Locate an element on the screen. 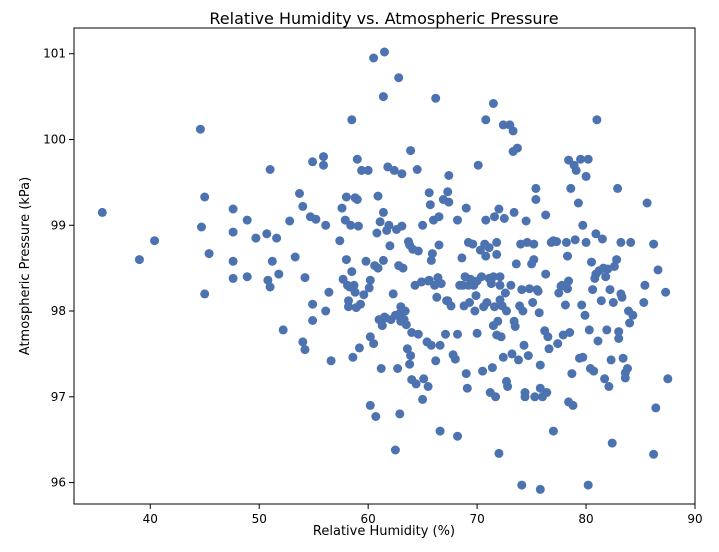 This screenshot has height=552, width=719. x-tick-label: 90 is located at coordinates (694, 519).